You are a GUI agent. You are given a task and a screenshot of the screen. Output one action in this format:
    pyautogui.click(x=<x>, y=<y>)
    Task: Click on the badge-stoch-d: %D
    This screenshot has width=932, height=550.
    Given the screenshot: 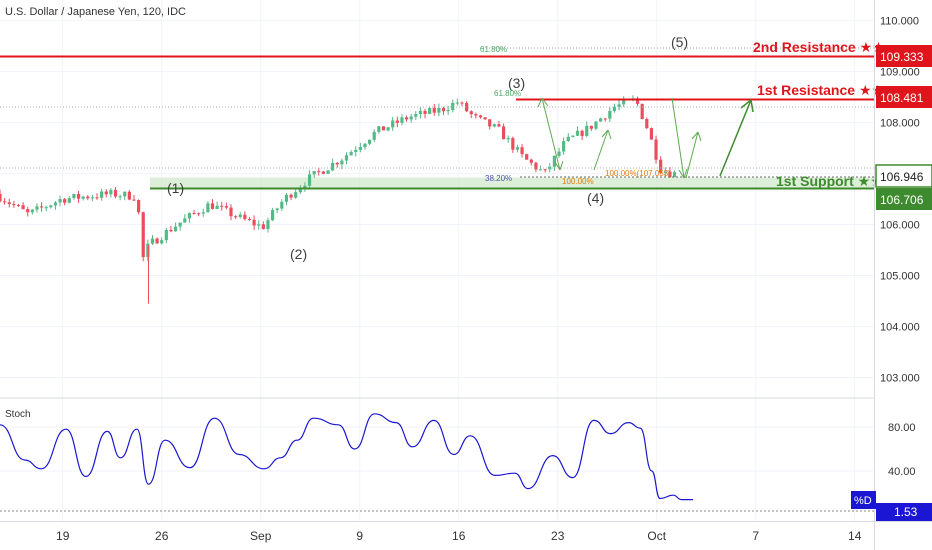 What is the action you would take?
    pyautogui.click(x=863, y=500)
    